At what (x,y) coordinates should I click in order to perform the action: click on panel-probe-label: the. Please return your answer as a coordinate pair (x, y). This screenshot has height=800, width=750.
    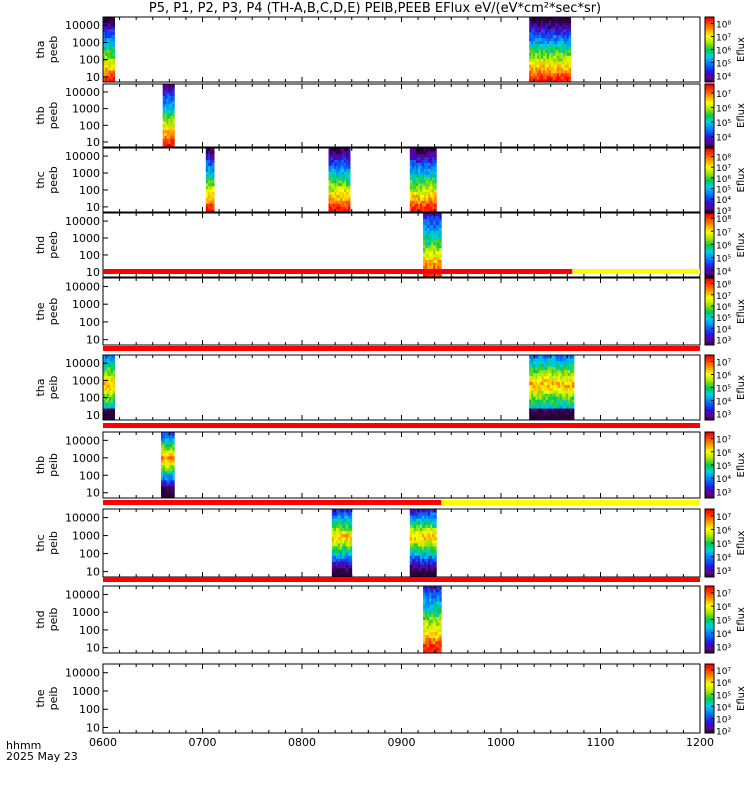
    Looking at the image, I should click on (40, 311).